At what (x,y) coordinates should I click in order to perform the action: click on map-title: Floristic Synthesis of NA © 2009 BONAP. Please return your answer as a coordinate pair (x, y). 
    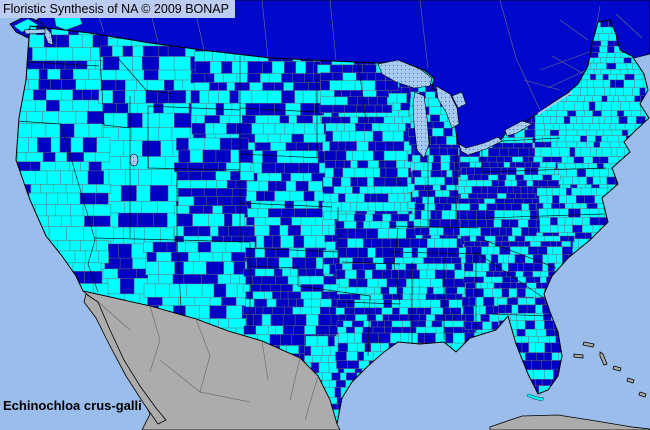
    Looking at the image, I should click on (116, 9).